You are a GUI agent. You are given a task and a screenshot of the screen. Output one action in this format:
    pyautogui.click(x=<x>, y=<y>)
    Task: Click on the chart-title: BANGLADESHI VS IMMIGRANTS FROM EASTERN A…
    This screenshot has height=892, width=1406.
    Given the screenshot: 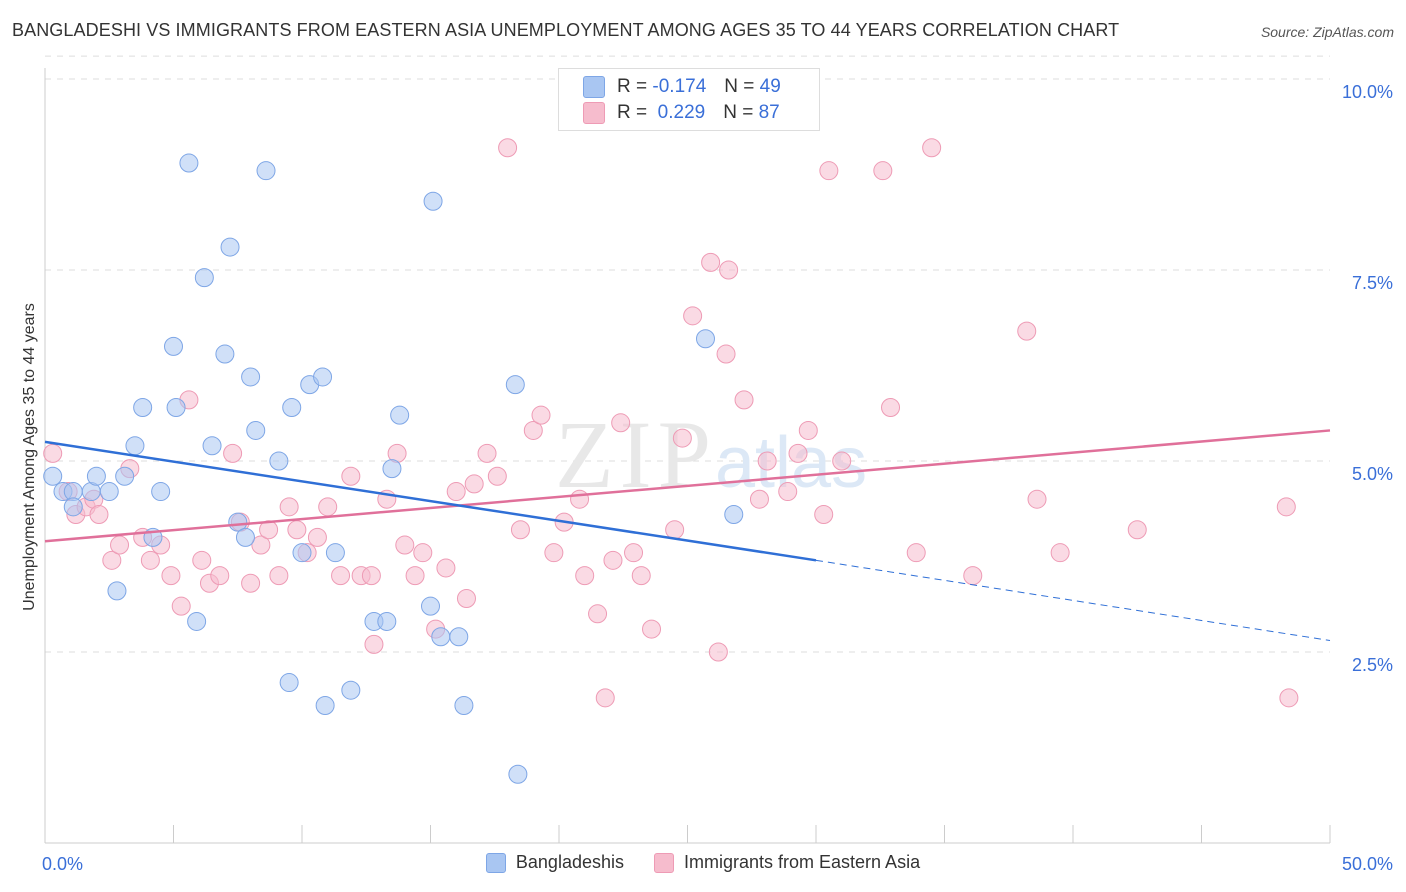 What is the action you would take?
    pyautogui.click(x=566, y=30)
    